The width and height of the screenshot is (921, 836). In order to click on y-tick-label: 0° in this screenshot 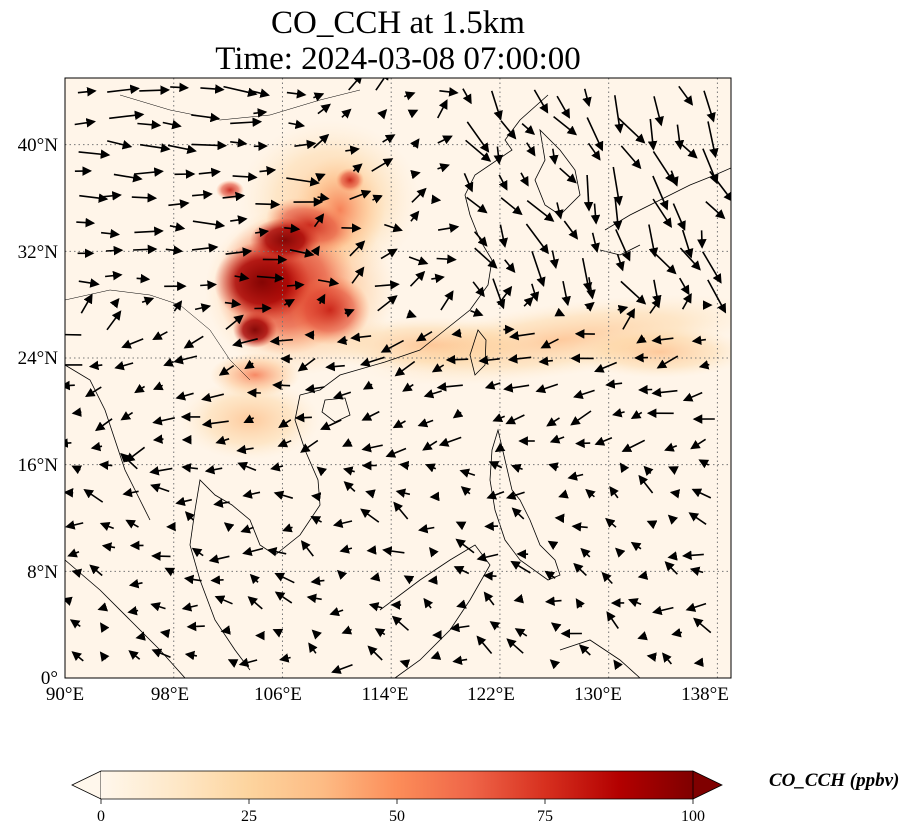, I will do `click(49, 678)`.